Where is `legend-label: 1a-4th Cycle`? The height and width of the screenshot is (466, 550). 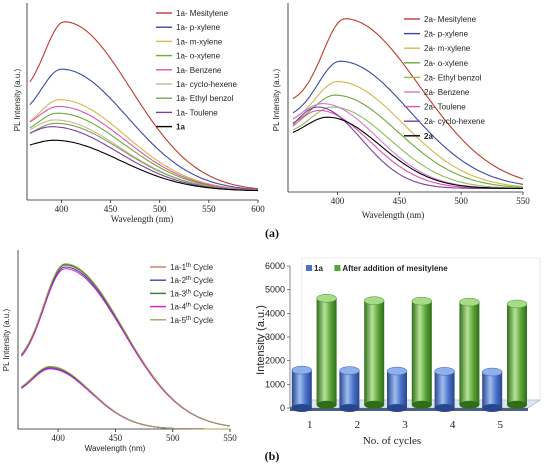
legend-label: 1a-4th Cycle is located at coordinates (192, 307).